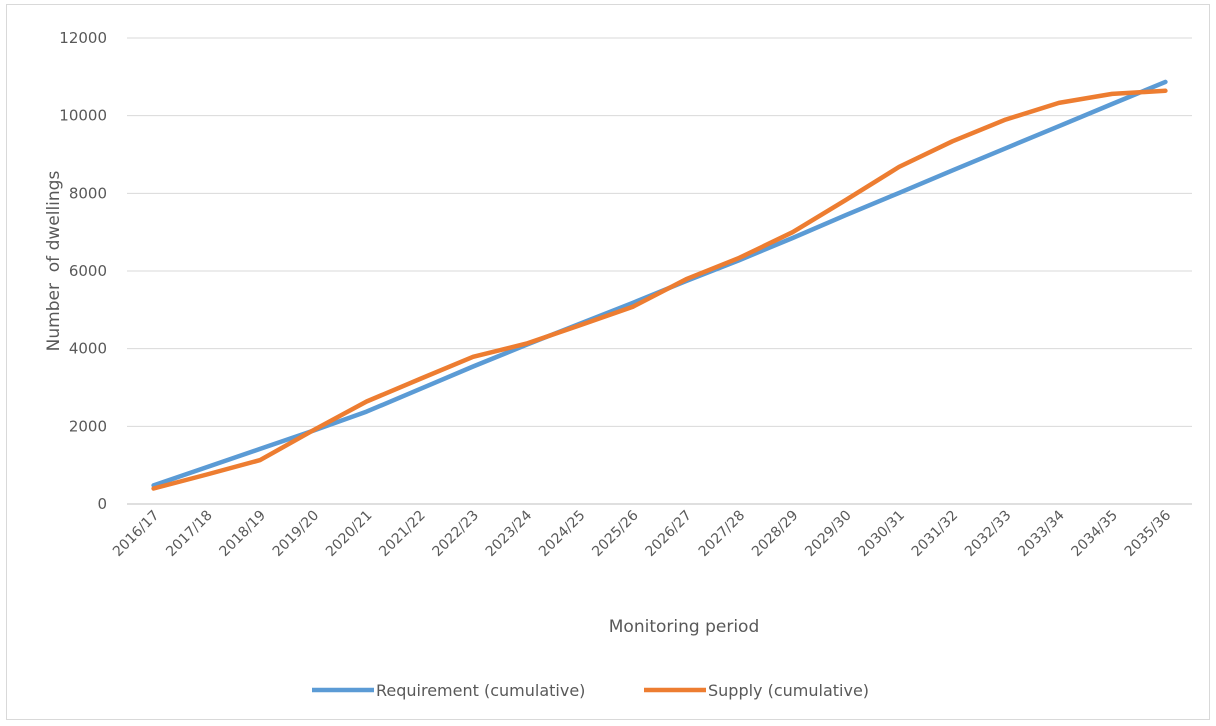  Describe the element at coordinates (722, 534) in the screenshot. I see `x-tick-label: 2027/28` at that location.